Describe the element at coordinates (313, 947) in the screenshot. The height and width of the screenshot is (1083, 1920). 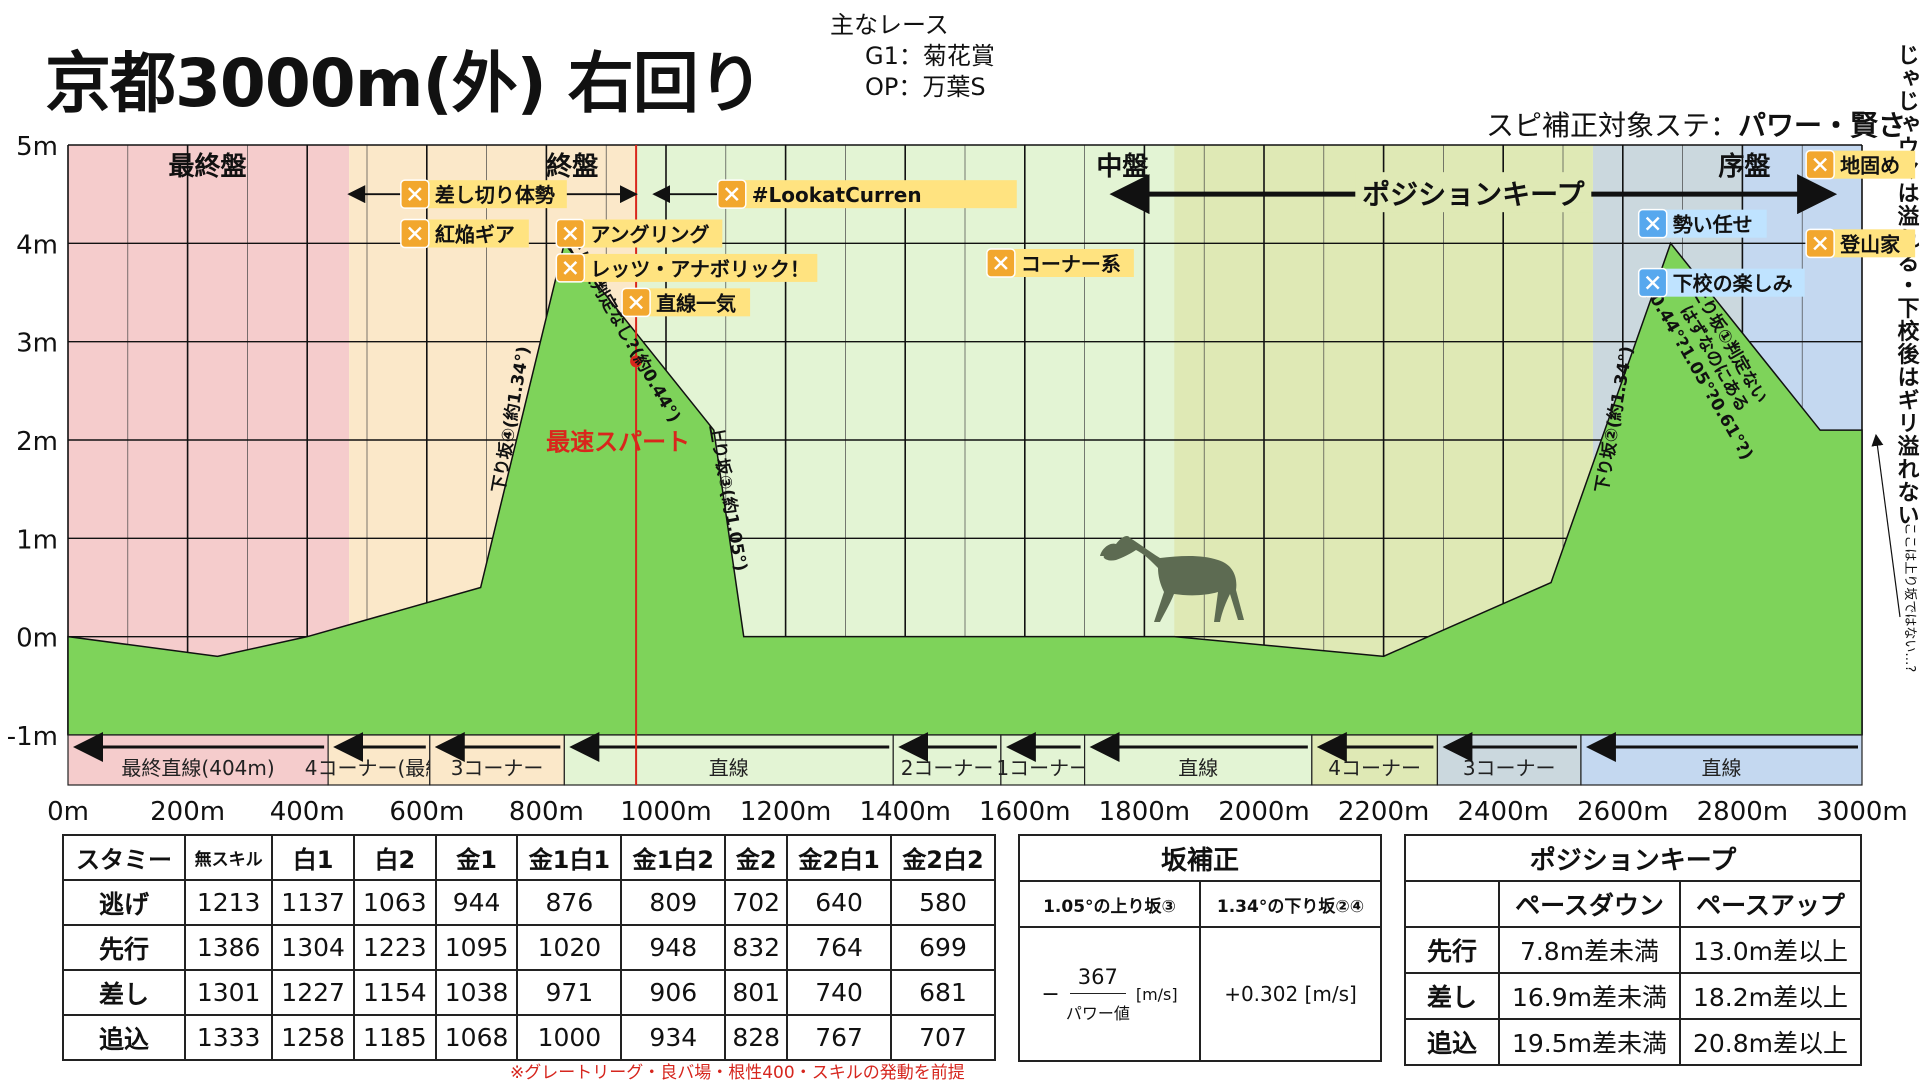
I see `stamina-cell: 1304` at that location.